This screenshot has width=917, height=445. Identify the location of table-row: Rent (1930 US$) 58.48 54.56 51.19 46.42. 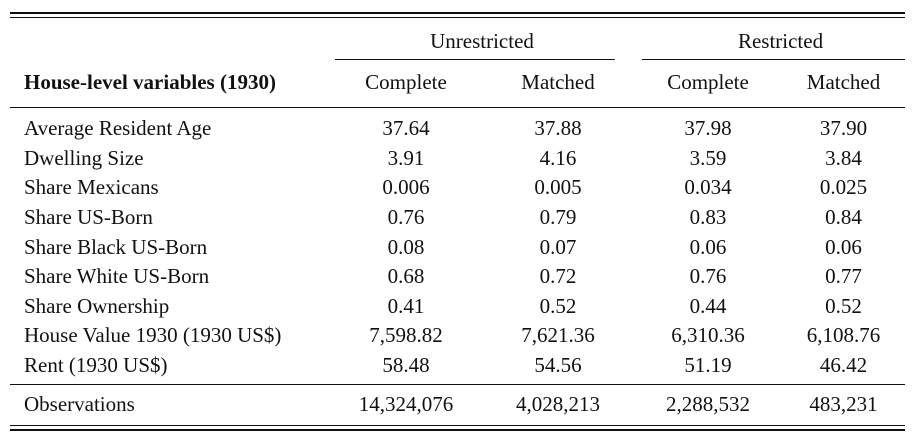
(457, 366).